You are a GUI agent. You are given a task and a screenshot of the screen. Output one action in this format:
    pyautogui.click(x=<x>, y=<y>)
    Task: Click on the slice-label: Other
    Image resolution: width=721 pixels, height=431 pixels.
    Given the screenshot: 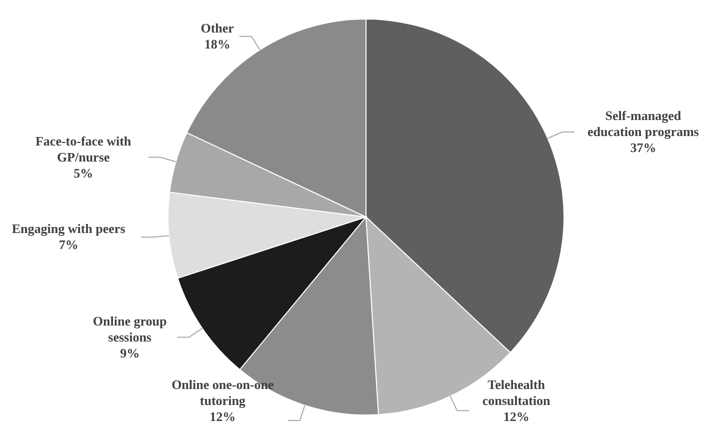 What is the action you would take?
    pyautogui.click(x=217, y=28)
    